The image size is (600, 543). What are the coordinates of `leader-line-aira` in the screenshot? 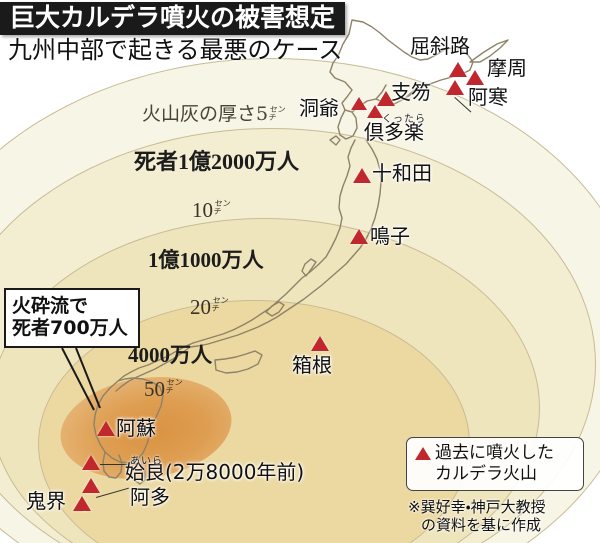 It's located at (114, 464).